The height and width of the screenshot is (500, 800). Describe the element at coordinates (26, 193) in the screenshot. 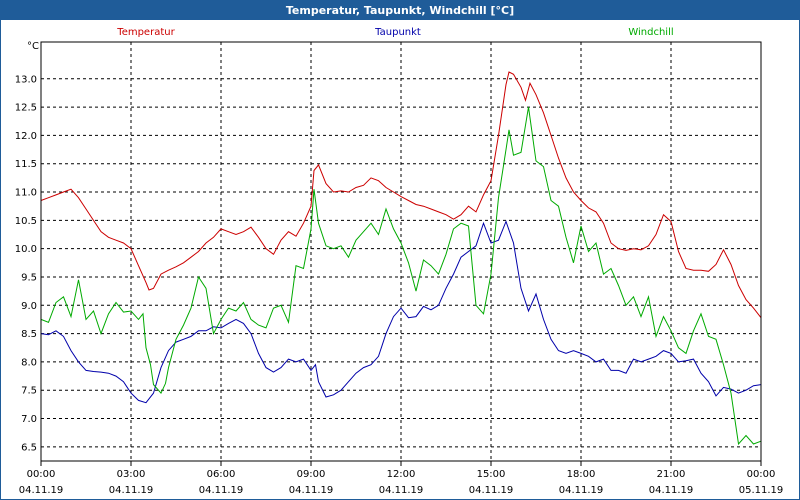

I see `y-tick-label: 11.0` at that location.